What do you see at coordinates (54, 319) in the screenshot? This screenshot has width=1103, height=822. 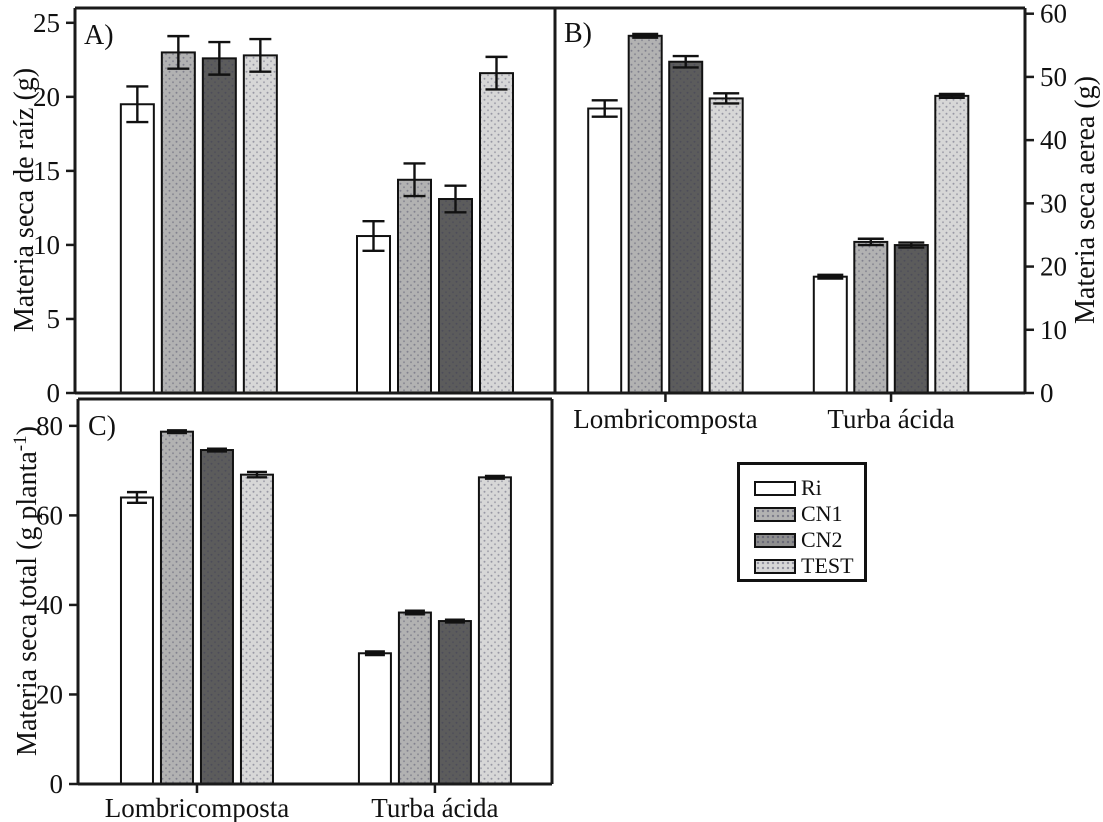 I see `y-tick-label-5: 5` at bounding box center [54, 319].